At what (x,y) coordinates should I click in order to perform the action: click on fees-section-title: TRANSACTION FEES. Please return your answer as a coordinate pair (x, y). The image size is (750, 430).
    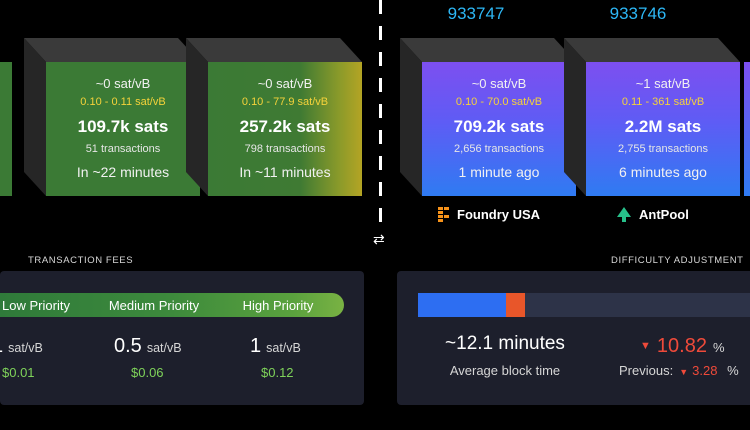
    Looking at the image, I should click on (81, 260).